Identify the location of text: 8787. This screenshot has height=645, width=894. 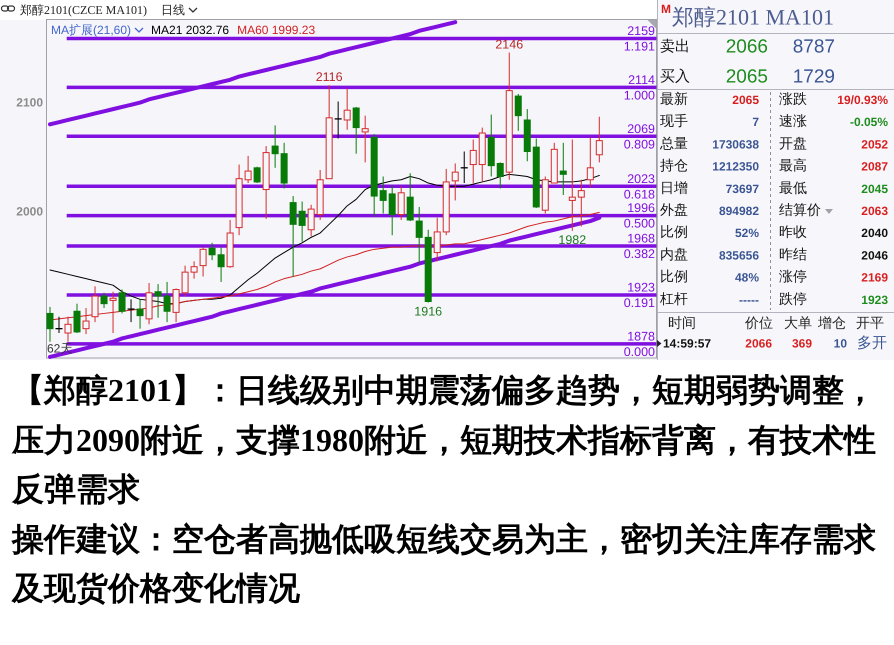
(813, 47).